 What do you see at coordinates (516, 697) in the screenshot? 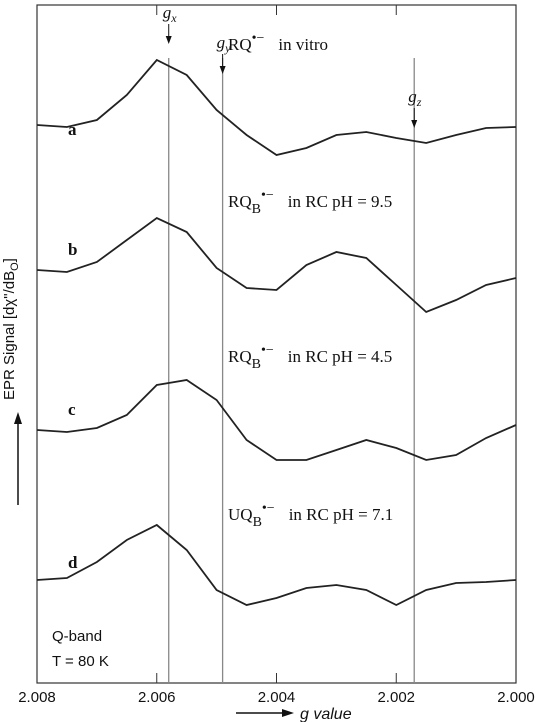
I see `x-tick-label: 2.000` at bounding box center [516, 697].